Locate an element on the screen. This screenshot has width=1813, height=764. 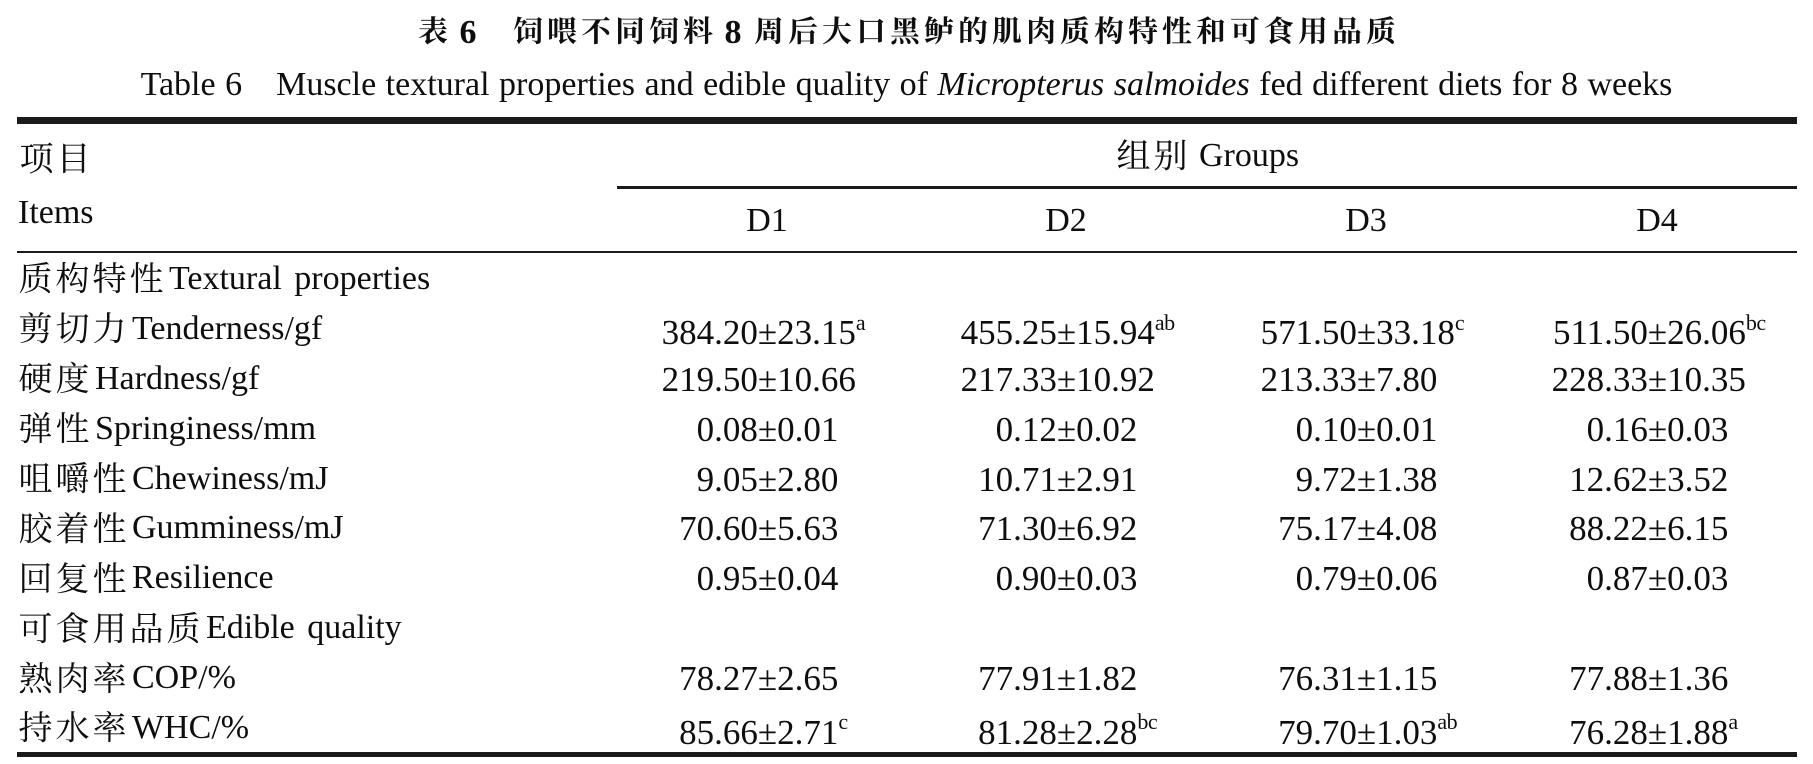
value-number: 10.71±2.91 is located at coordinates (1058, 479).